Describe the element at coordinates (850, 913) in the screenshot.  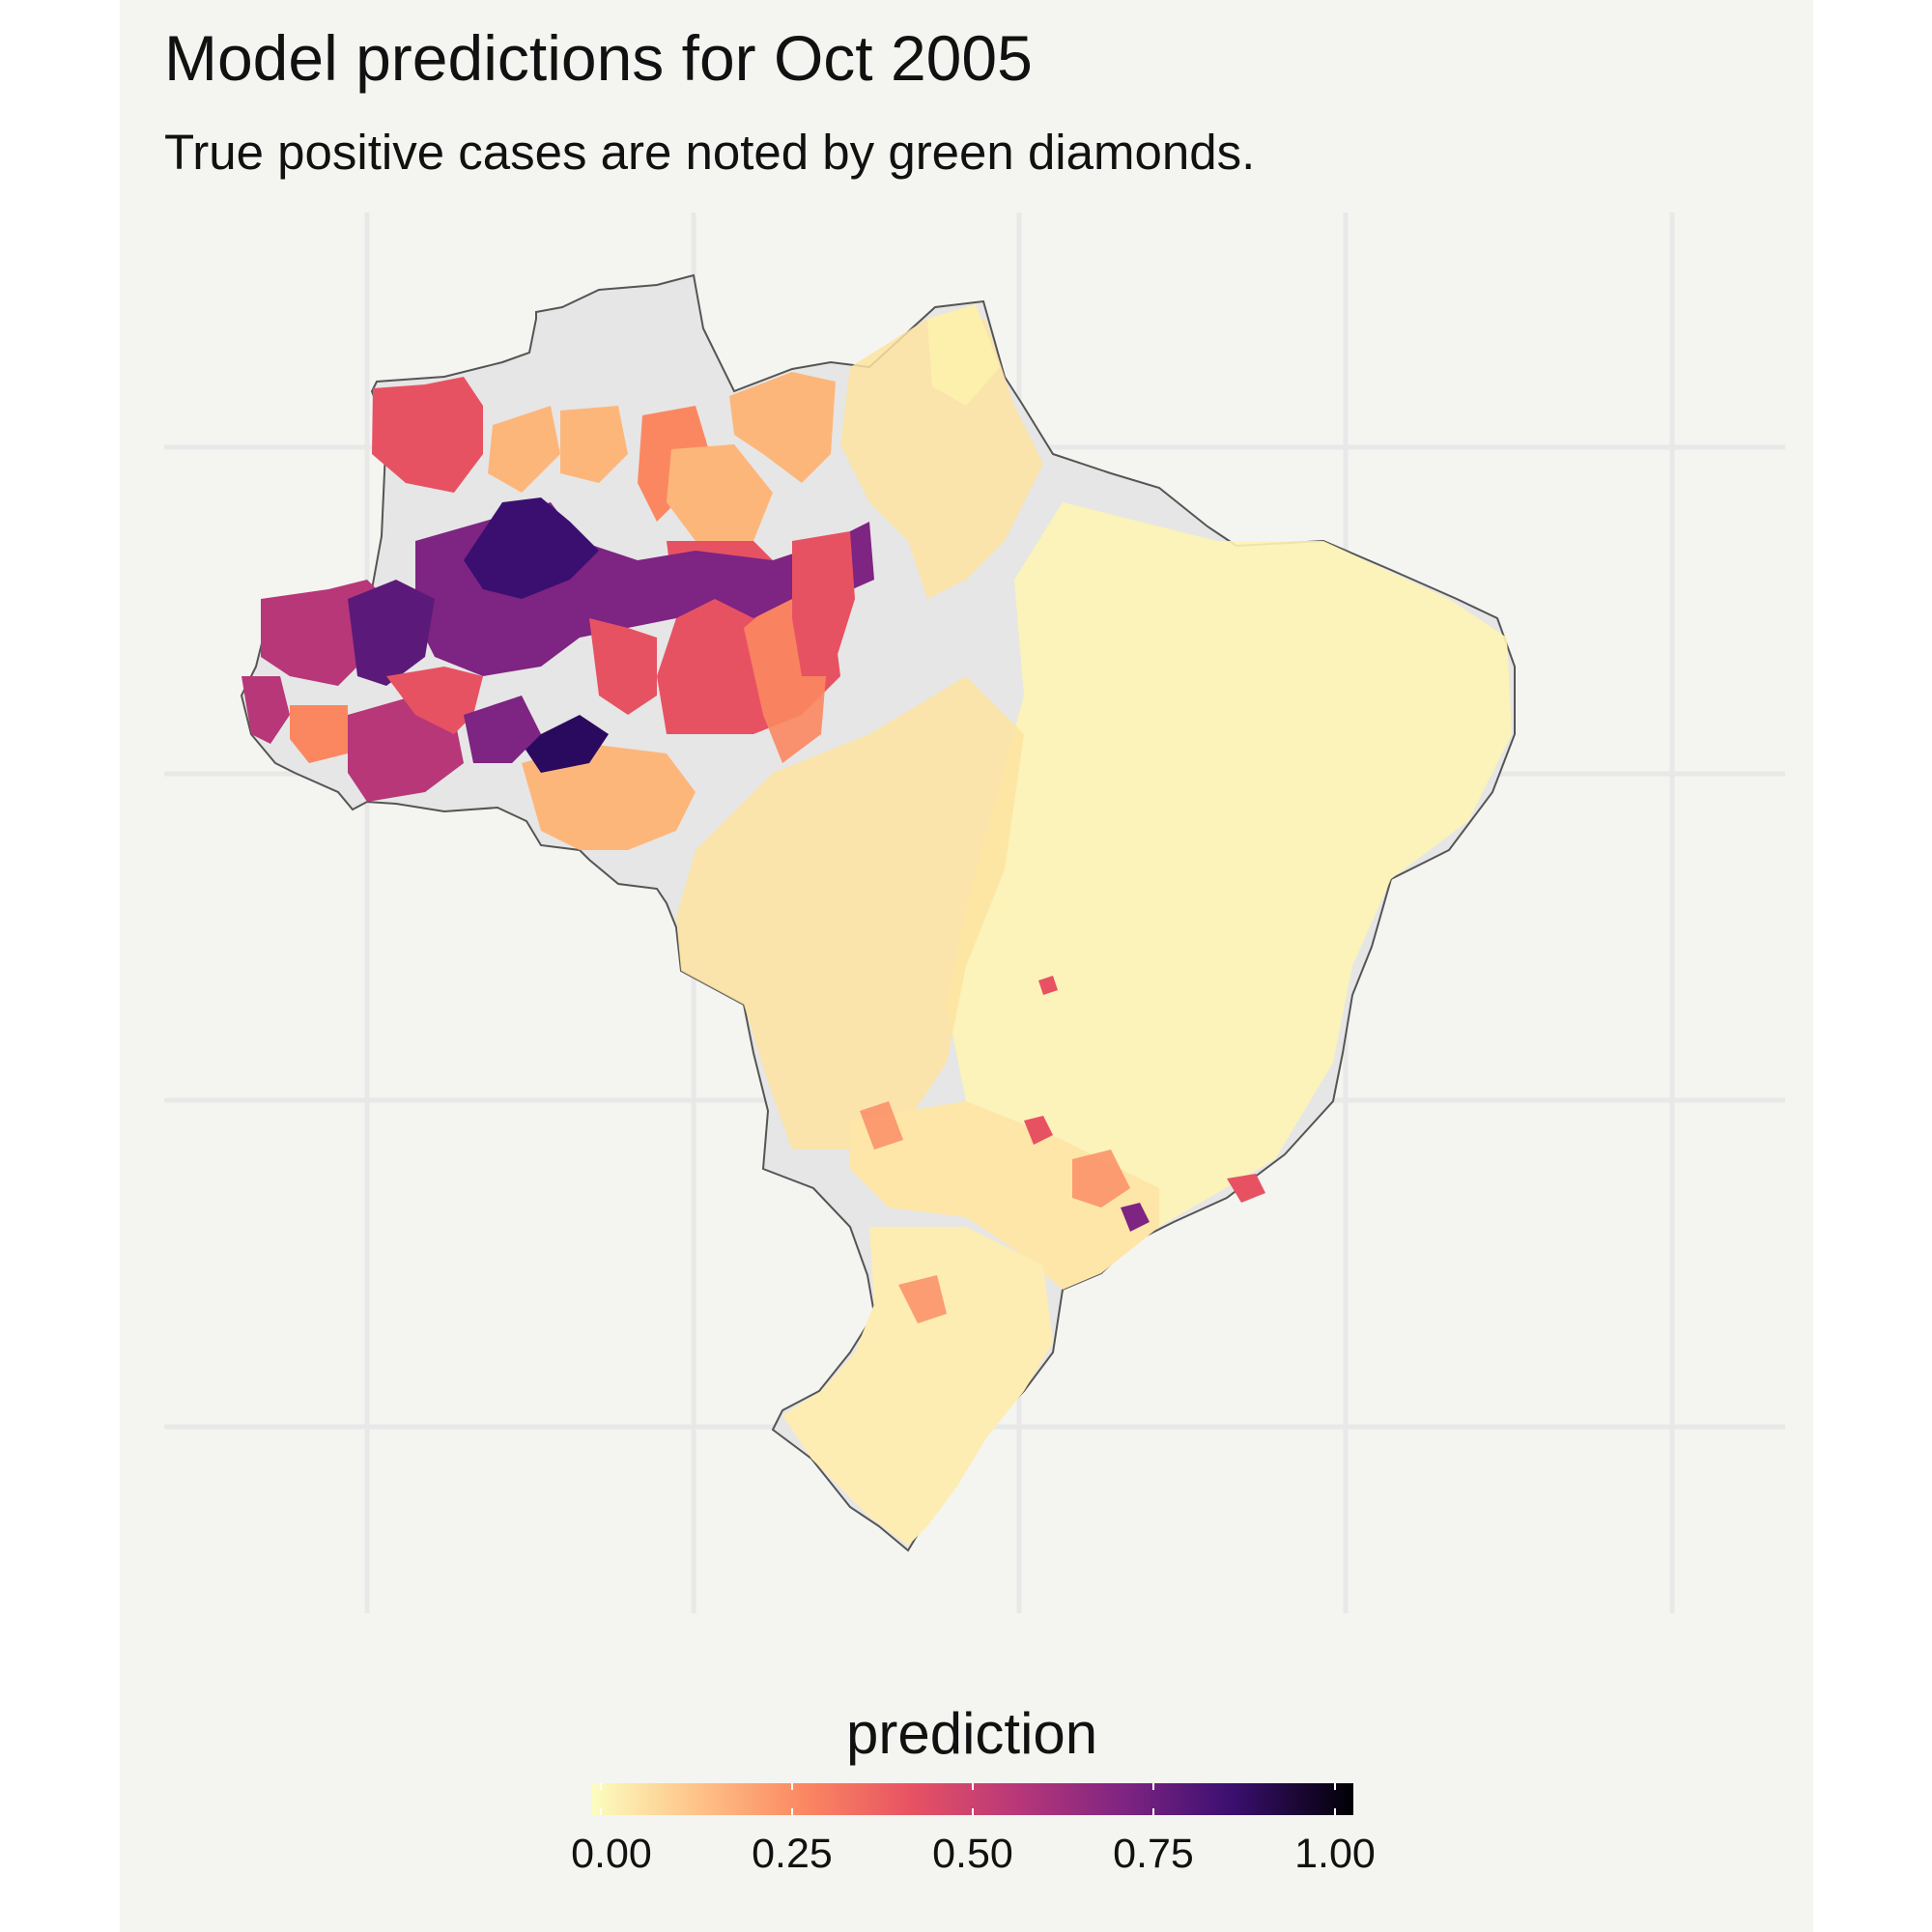
I see `region-central-west` at that location.